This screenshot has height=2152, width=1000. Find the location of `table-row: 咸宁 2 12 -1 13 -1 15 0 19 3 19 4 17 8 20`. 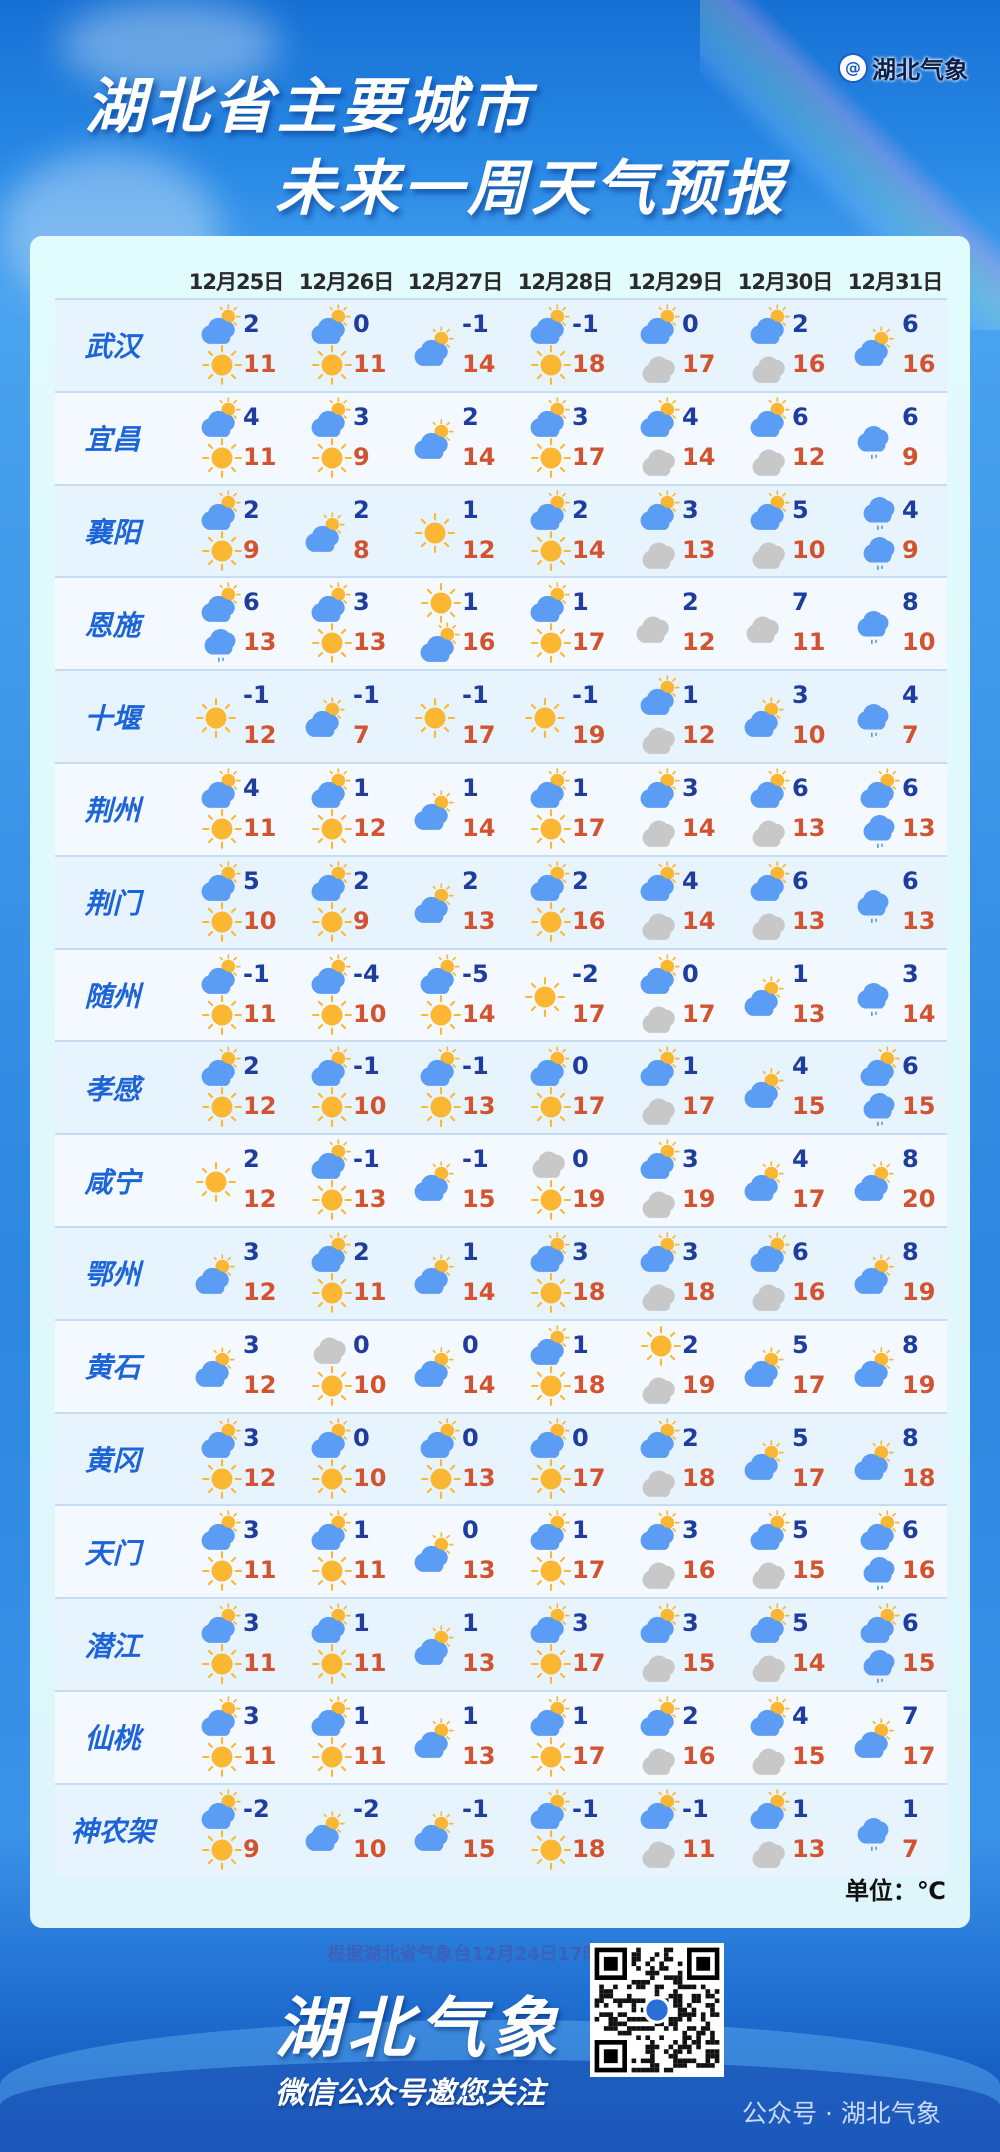

table-row: 咸宁 2 12 -1 13 -1 15 0 19 3 19 4 17 8 20 is located at coordinates (501, 1179).